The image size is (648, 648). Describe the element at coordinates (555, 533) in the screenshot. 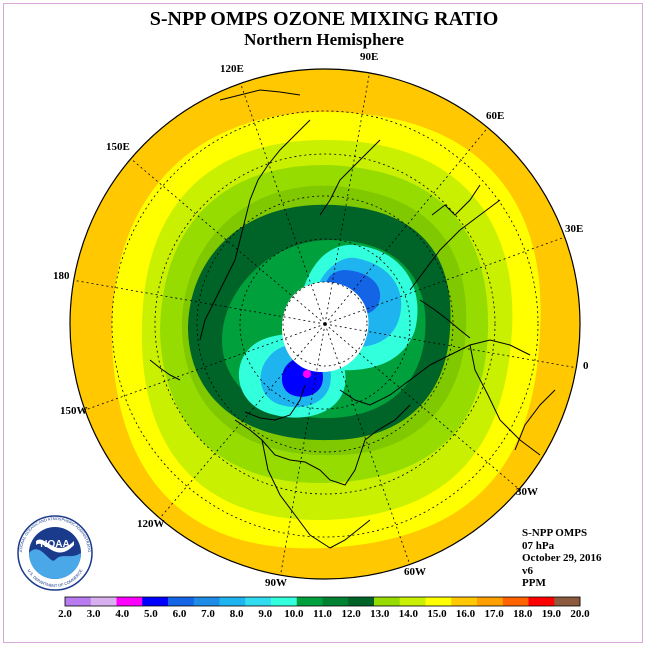

I see `info-instrument: S-NPP OMPS` at that location.